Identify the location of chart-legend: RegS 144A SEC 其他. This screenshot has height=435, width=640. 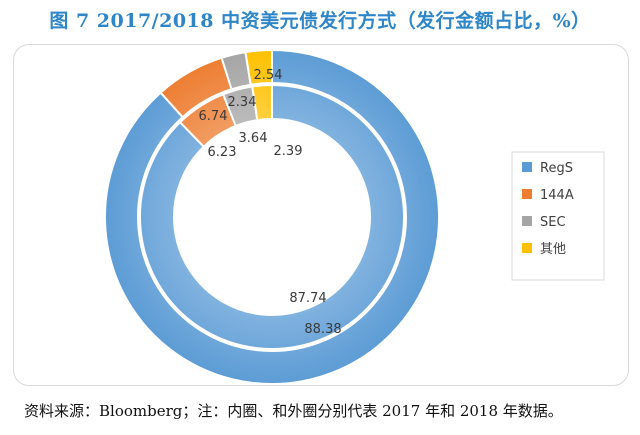
(558, 216).